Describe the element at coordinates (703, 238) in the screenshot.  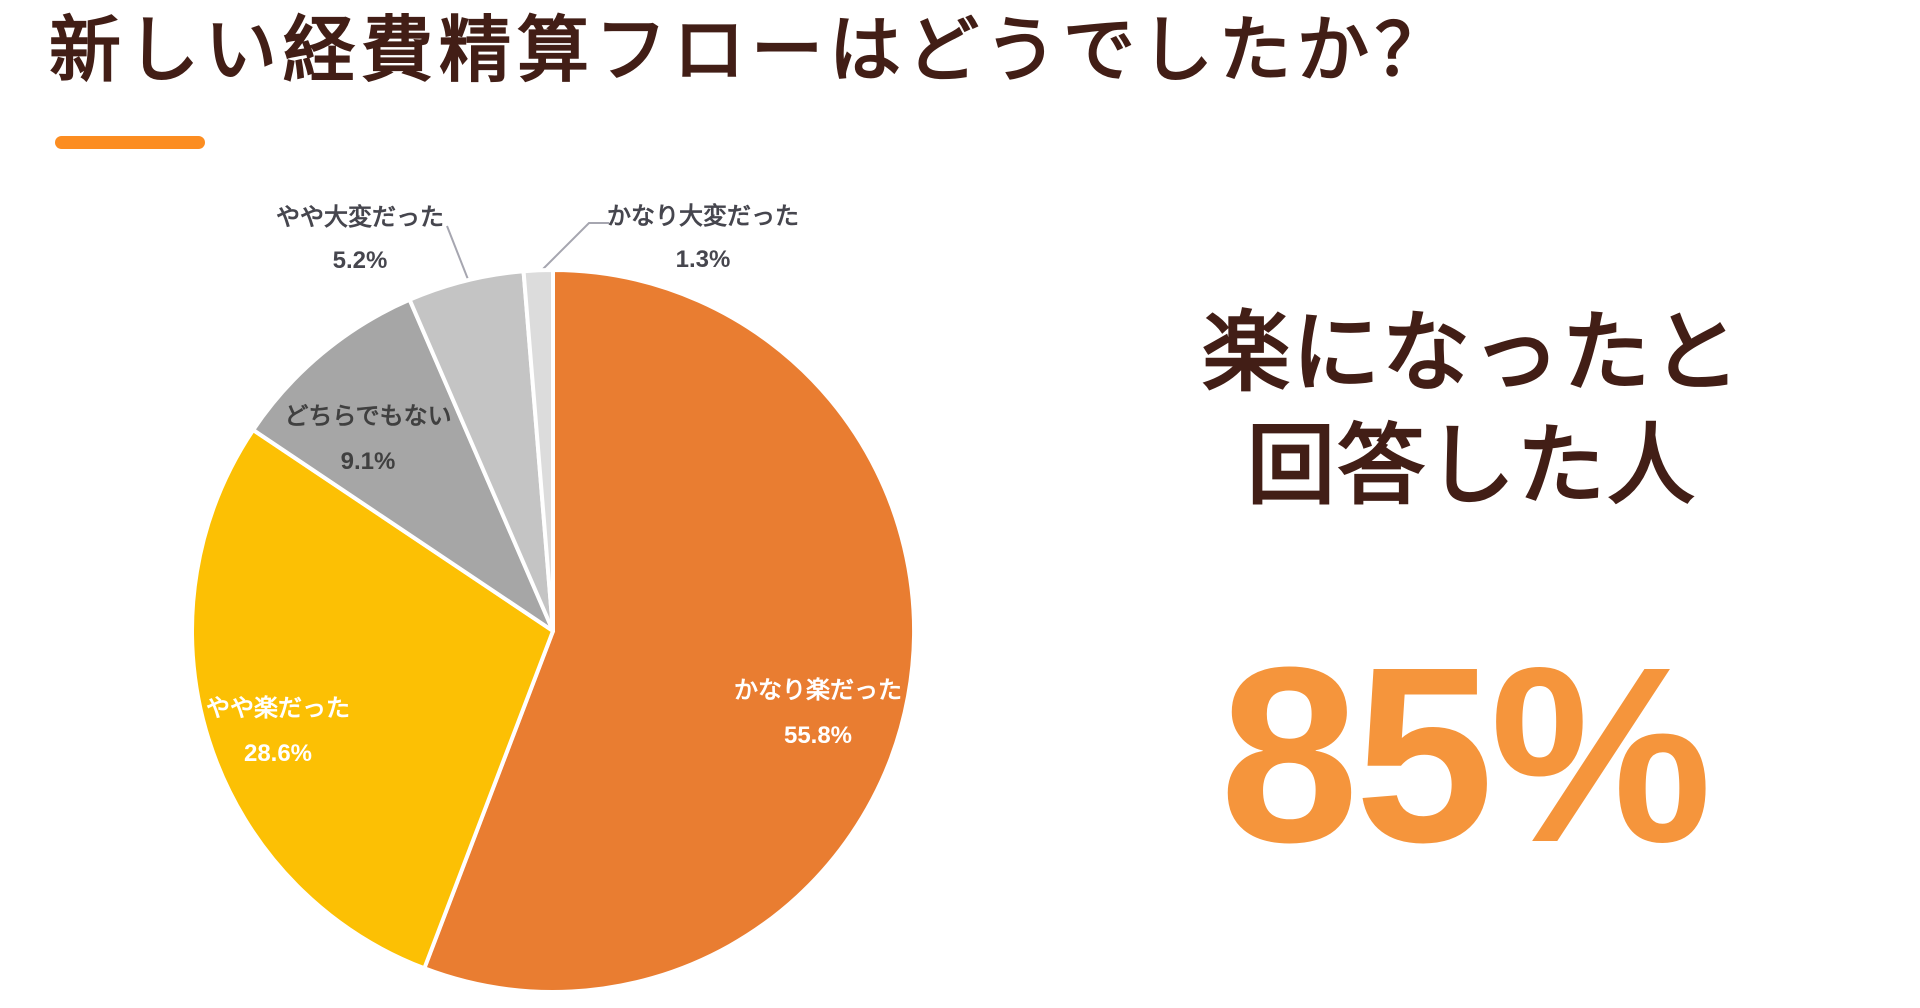
I see `pie-label-kanari-taihen: かなり大変だった 1.3%` at that location.